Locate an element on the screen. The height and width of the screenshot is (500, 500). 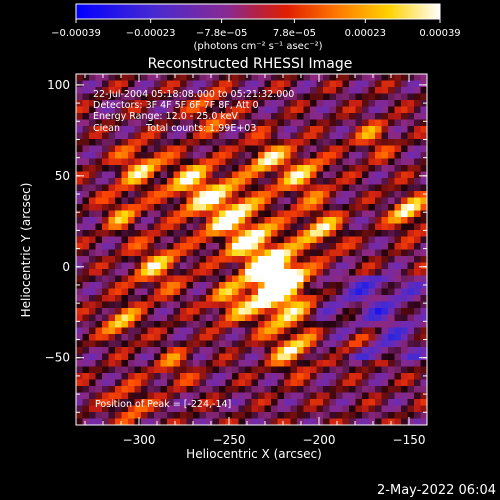
colorbar-tick-label: −0.00039 is located at coordinates (76, 33).